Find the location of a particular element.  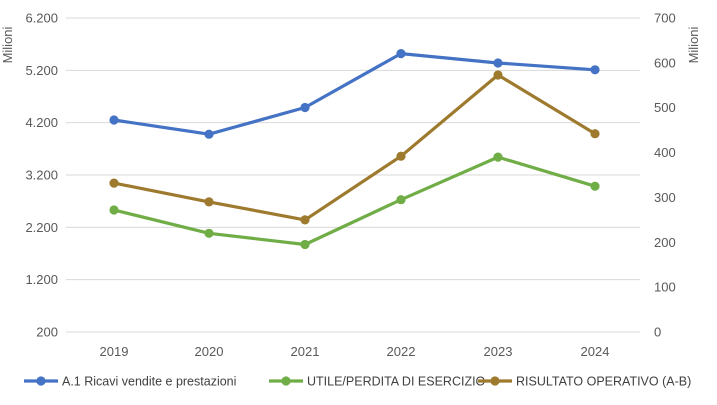

right-axis-title: Milioni is located at coordinates (693, 44).